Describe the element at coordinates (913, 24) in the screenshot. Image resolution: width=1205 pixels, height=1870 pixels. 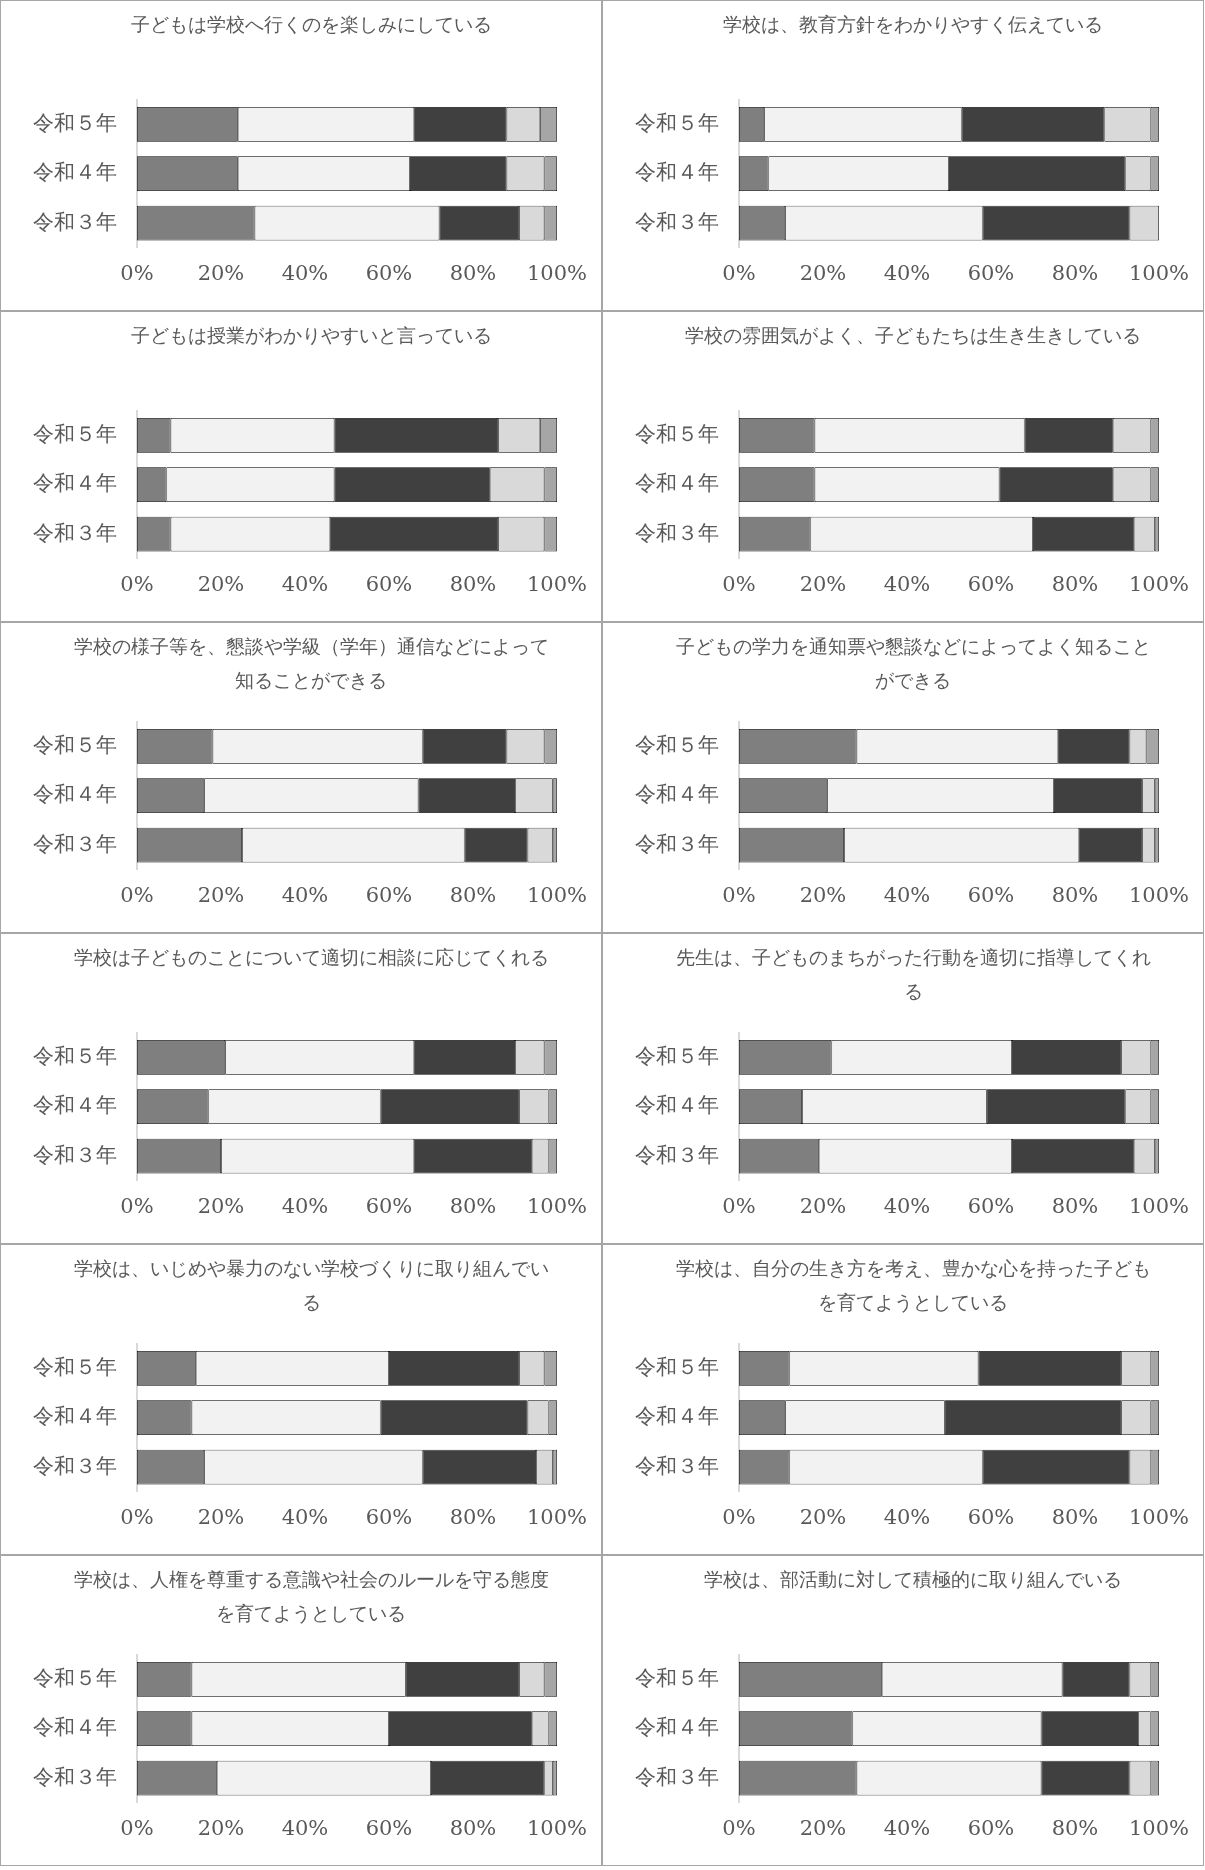
I see `chart-title: 学校は、教育方針をわかりやすく伝えている` at that location.